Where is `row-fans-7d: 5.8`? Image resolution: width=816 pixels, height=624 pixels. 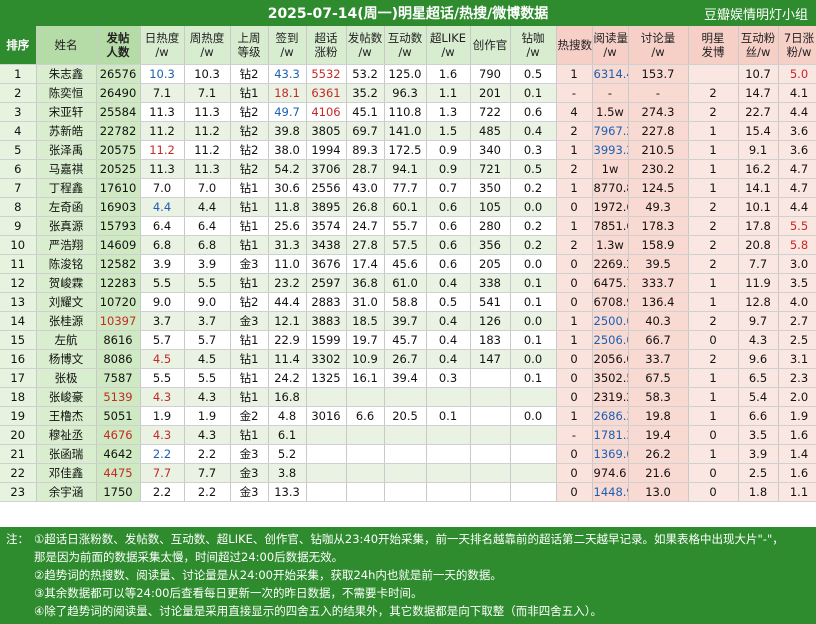 row-fans-7d: 5.8 is located at coordinates (797, 245).